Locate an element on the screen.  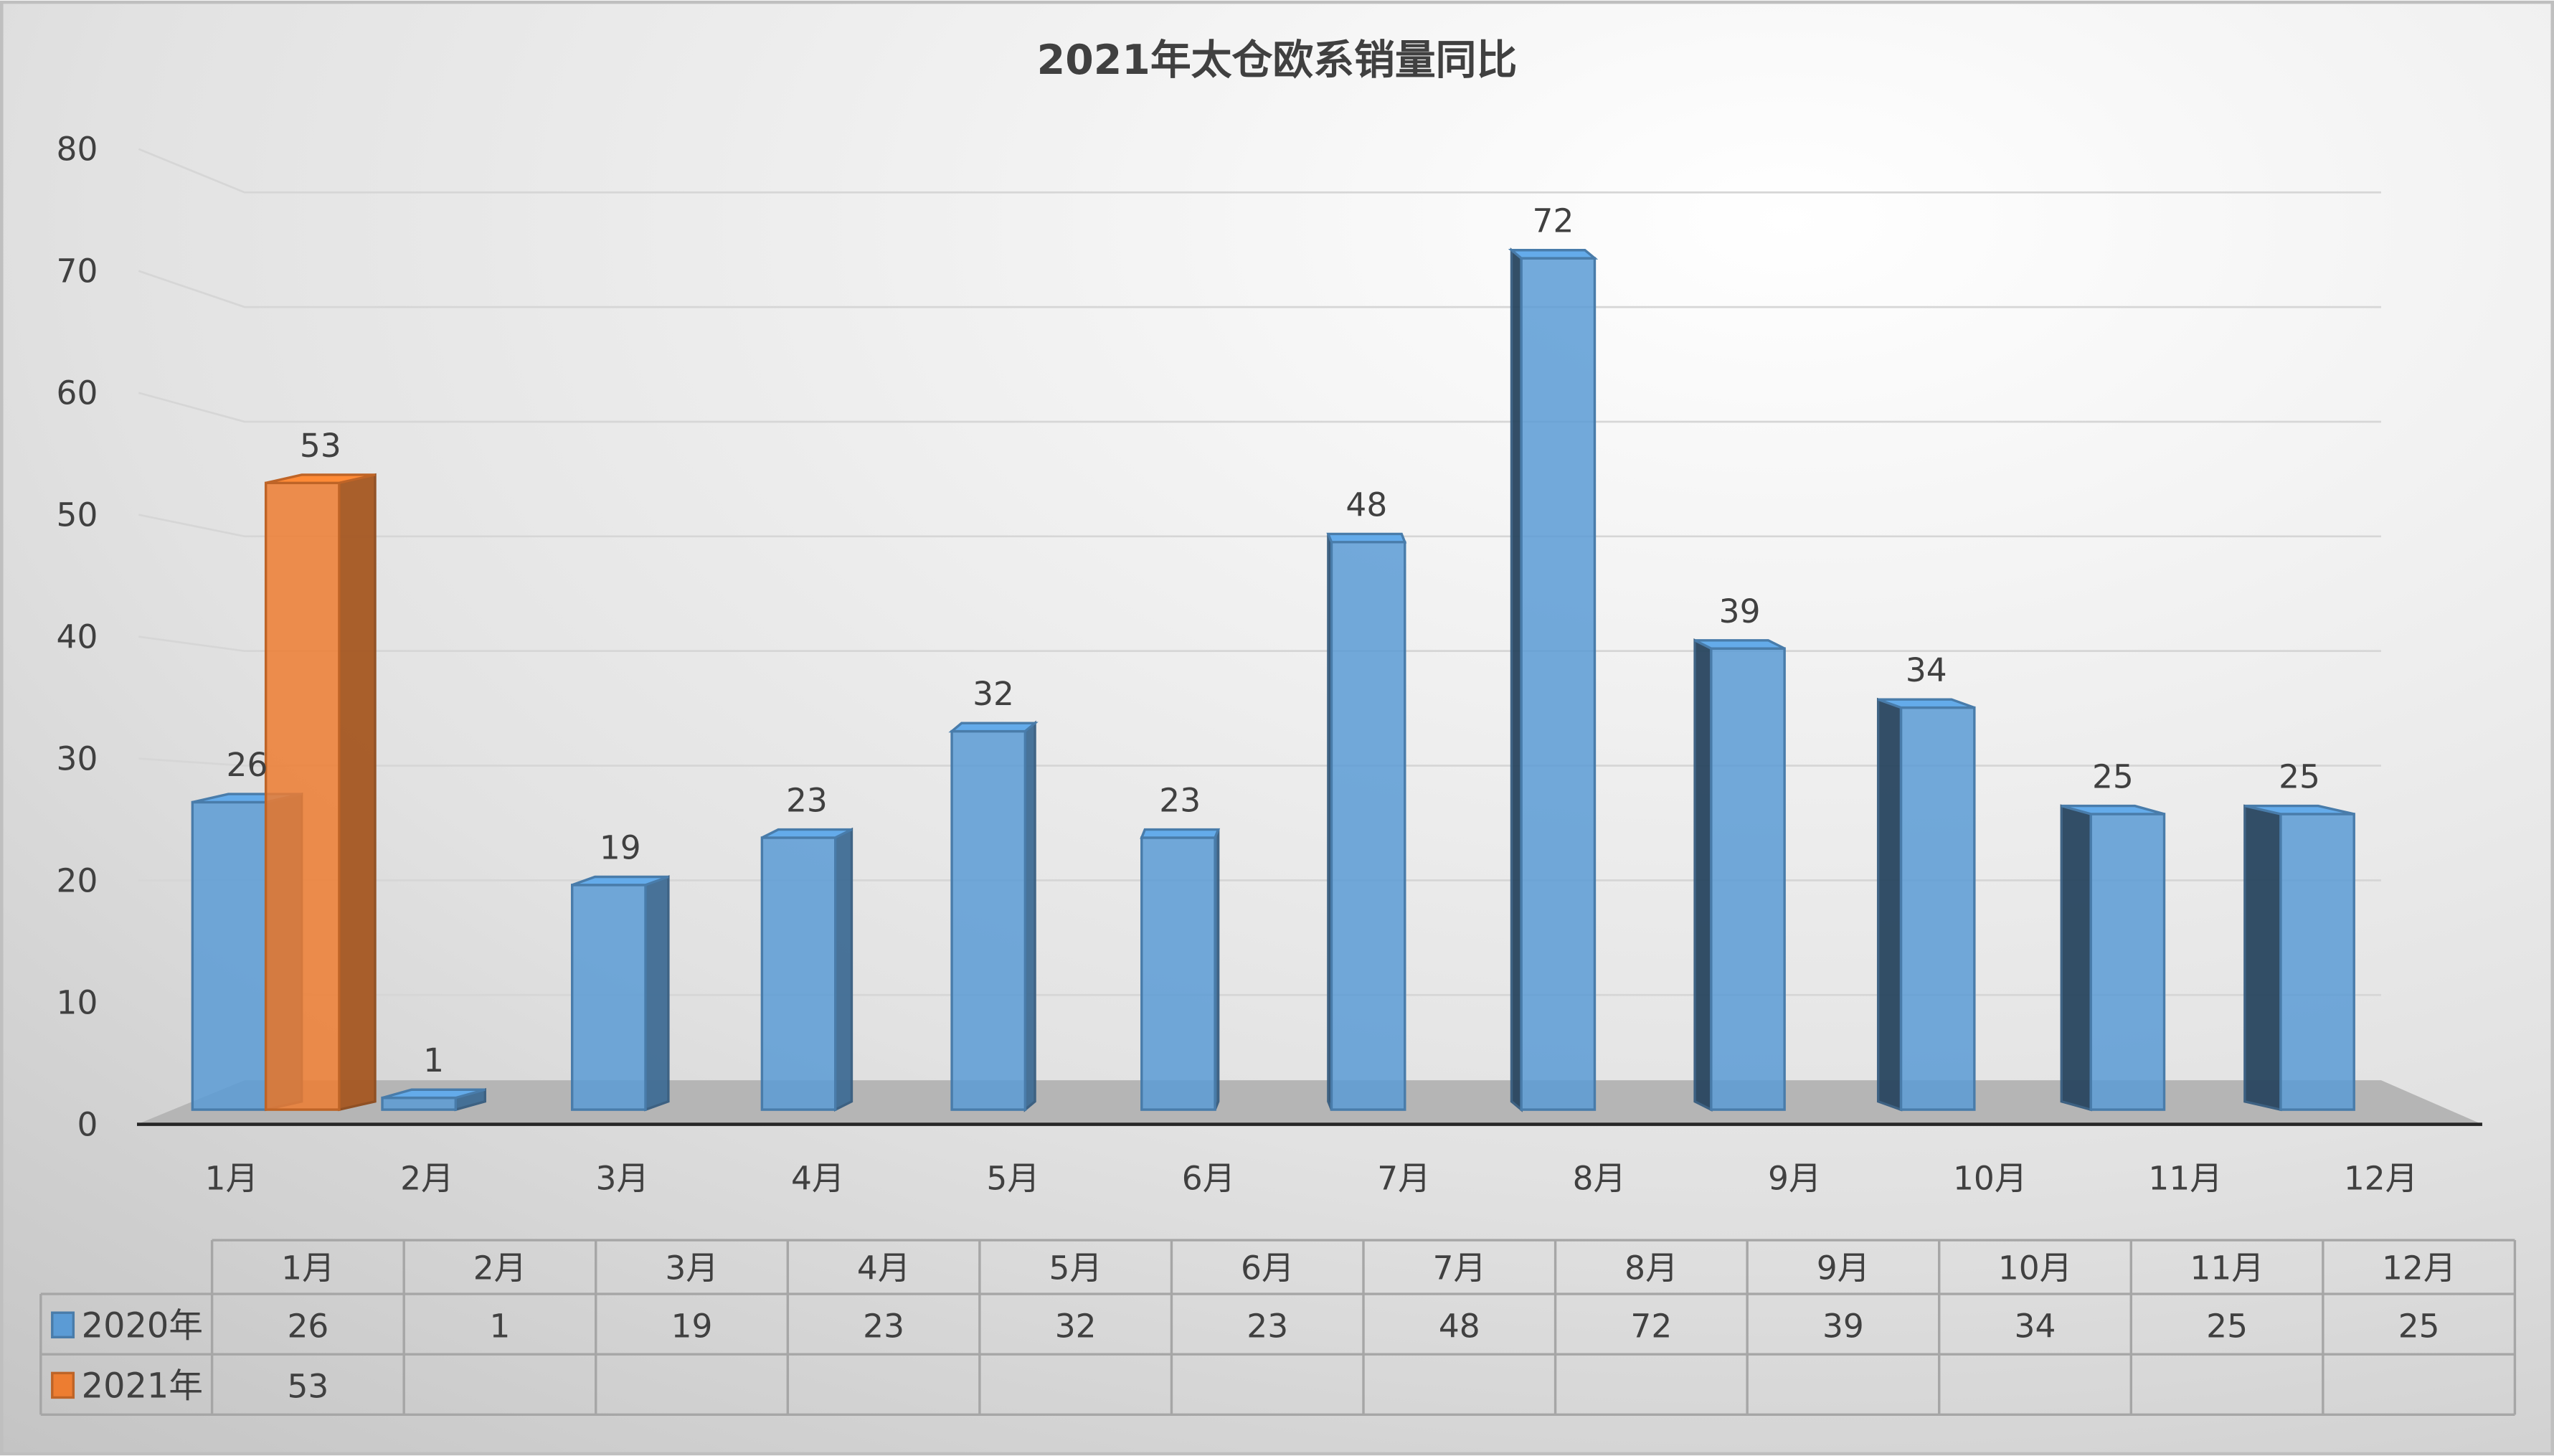
table-value-cell: 48 is located at coordinates (1459, 1326).